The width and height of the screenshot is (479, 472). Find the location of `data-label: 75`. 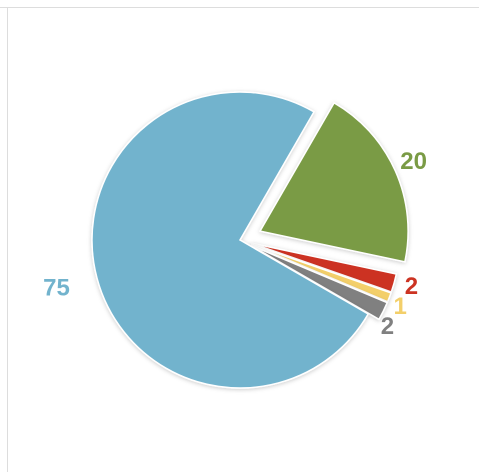

data-label: 75 is located at coordinates (56, 288).